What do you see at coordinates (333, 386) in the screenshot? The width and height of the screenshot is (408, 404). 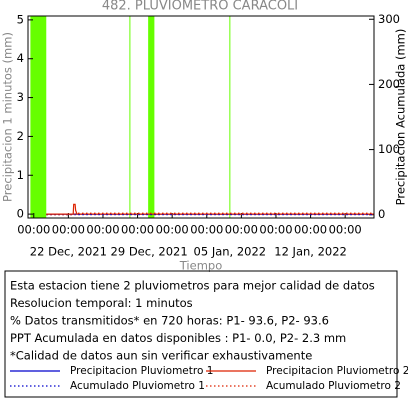 I see `legend-label: Acumulado Pluviometro 2` at bounding box center [333, 386].